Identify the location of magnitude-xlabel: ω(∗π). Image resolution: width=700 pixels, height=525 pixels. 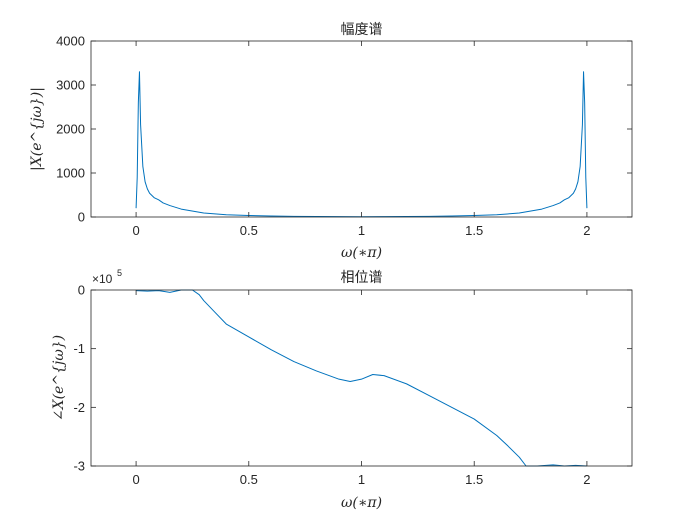
(361, 253).